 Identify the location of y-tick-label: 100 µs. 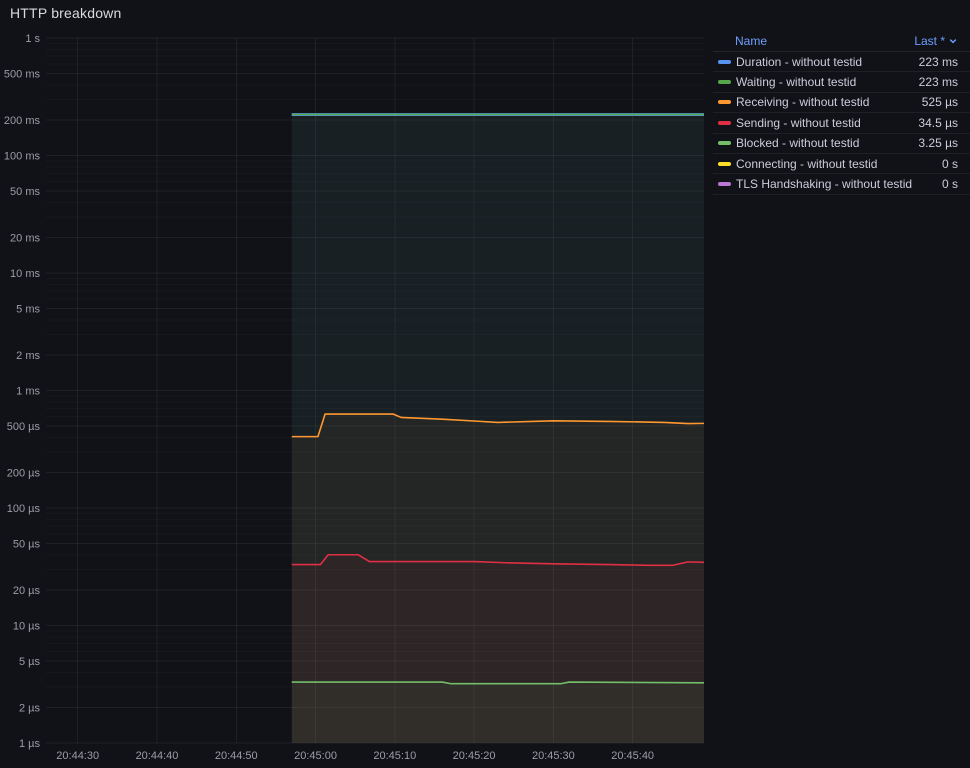
(24, 509).